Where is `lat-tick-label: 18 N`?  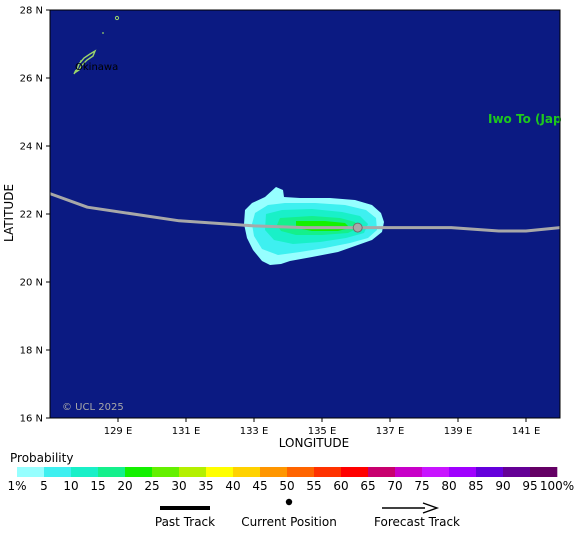
lat-tick-label: 18 N is located at coordinates (31, 351).